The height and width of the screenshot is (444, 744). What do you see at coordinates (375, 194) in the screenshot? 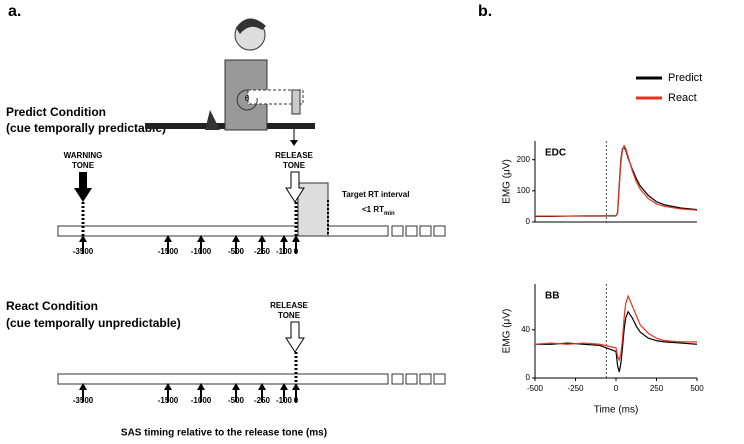
I see `interval-label: Target RT interval` at bounding box center [375, 194].